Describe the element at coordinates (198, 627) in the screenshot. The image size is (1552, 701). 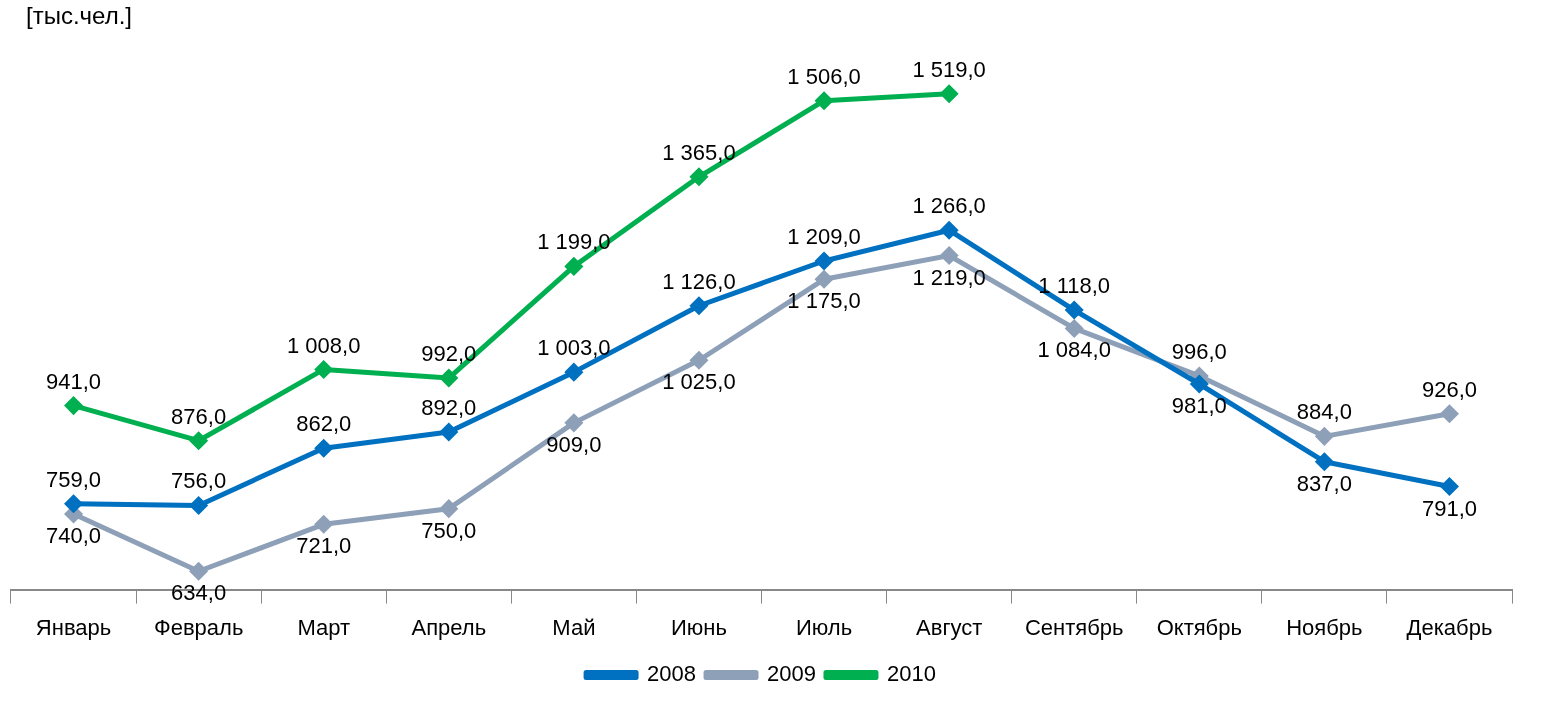
I see `x-tick-label: Февраль` at that location.